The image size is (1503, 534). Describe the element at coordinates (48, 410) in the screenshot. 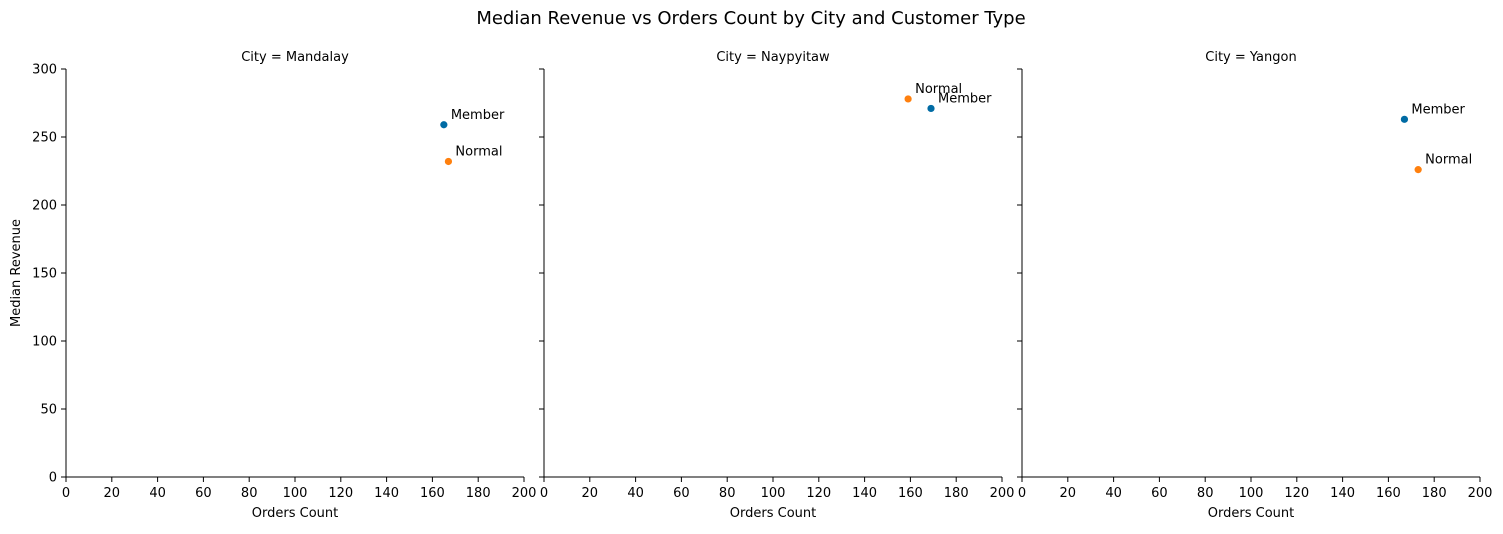

I see `y-tick-label: 50` at that location.